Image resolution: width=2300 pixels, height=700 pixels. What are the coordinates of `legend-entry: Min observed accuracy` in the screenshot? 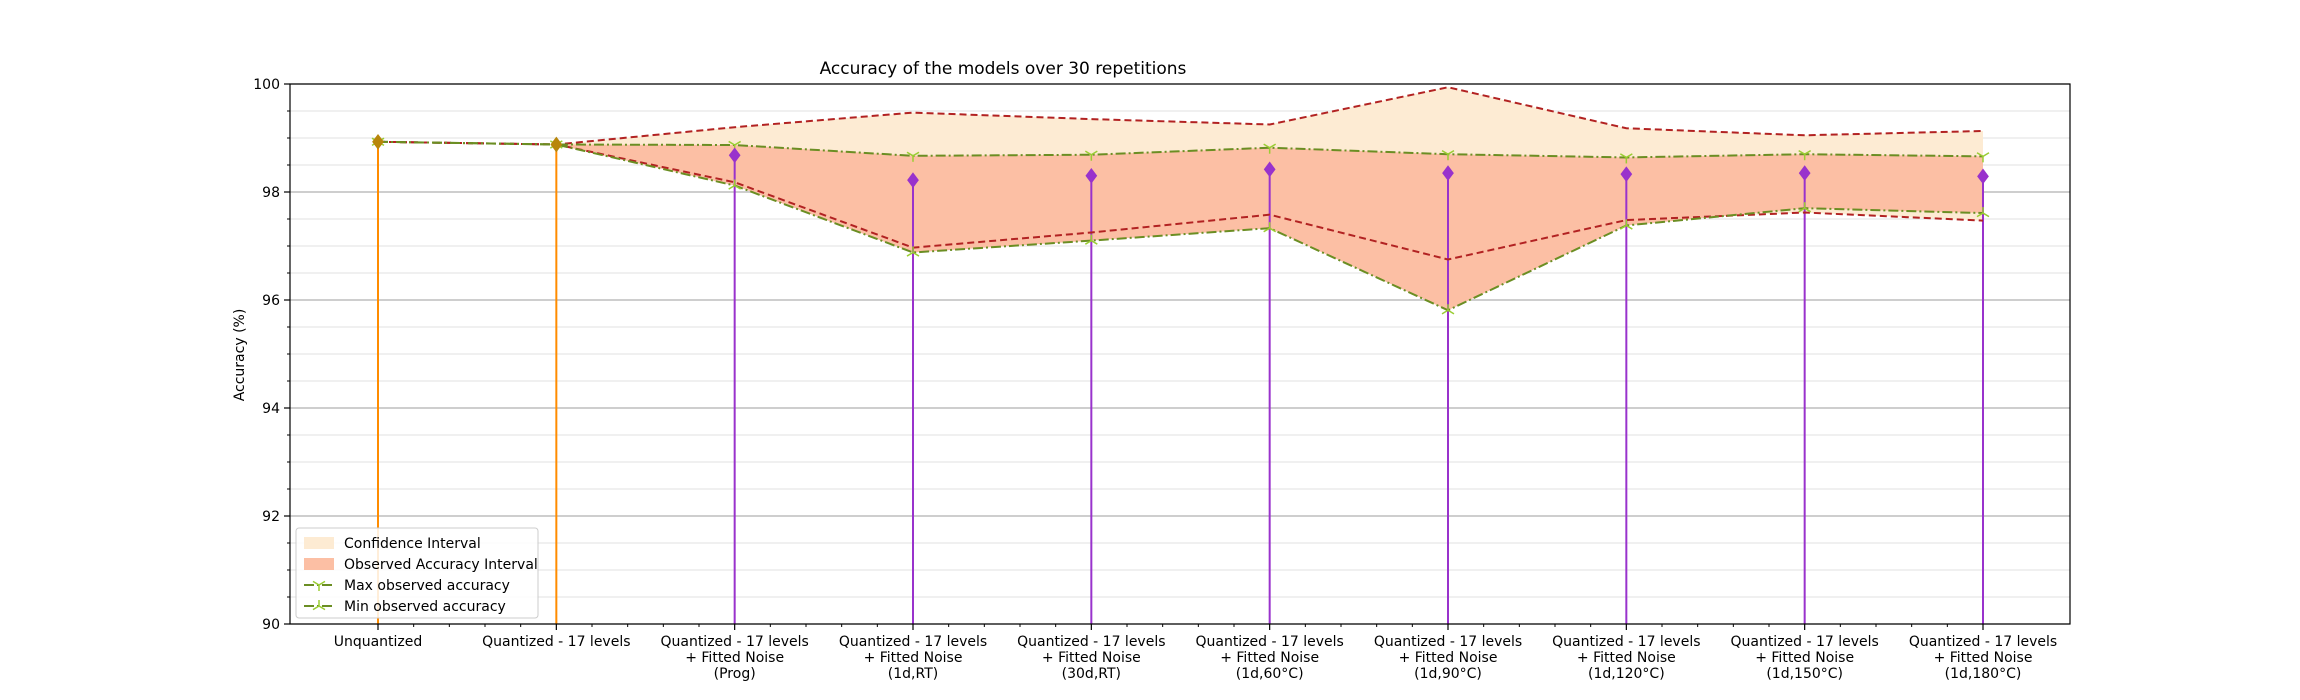 It's located at (425, 607).